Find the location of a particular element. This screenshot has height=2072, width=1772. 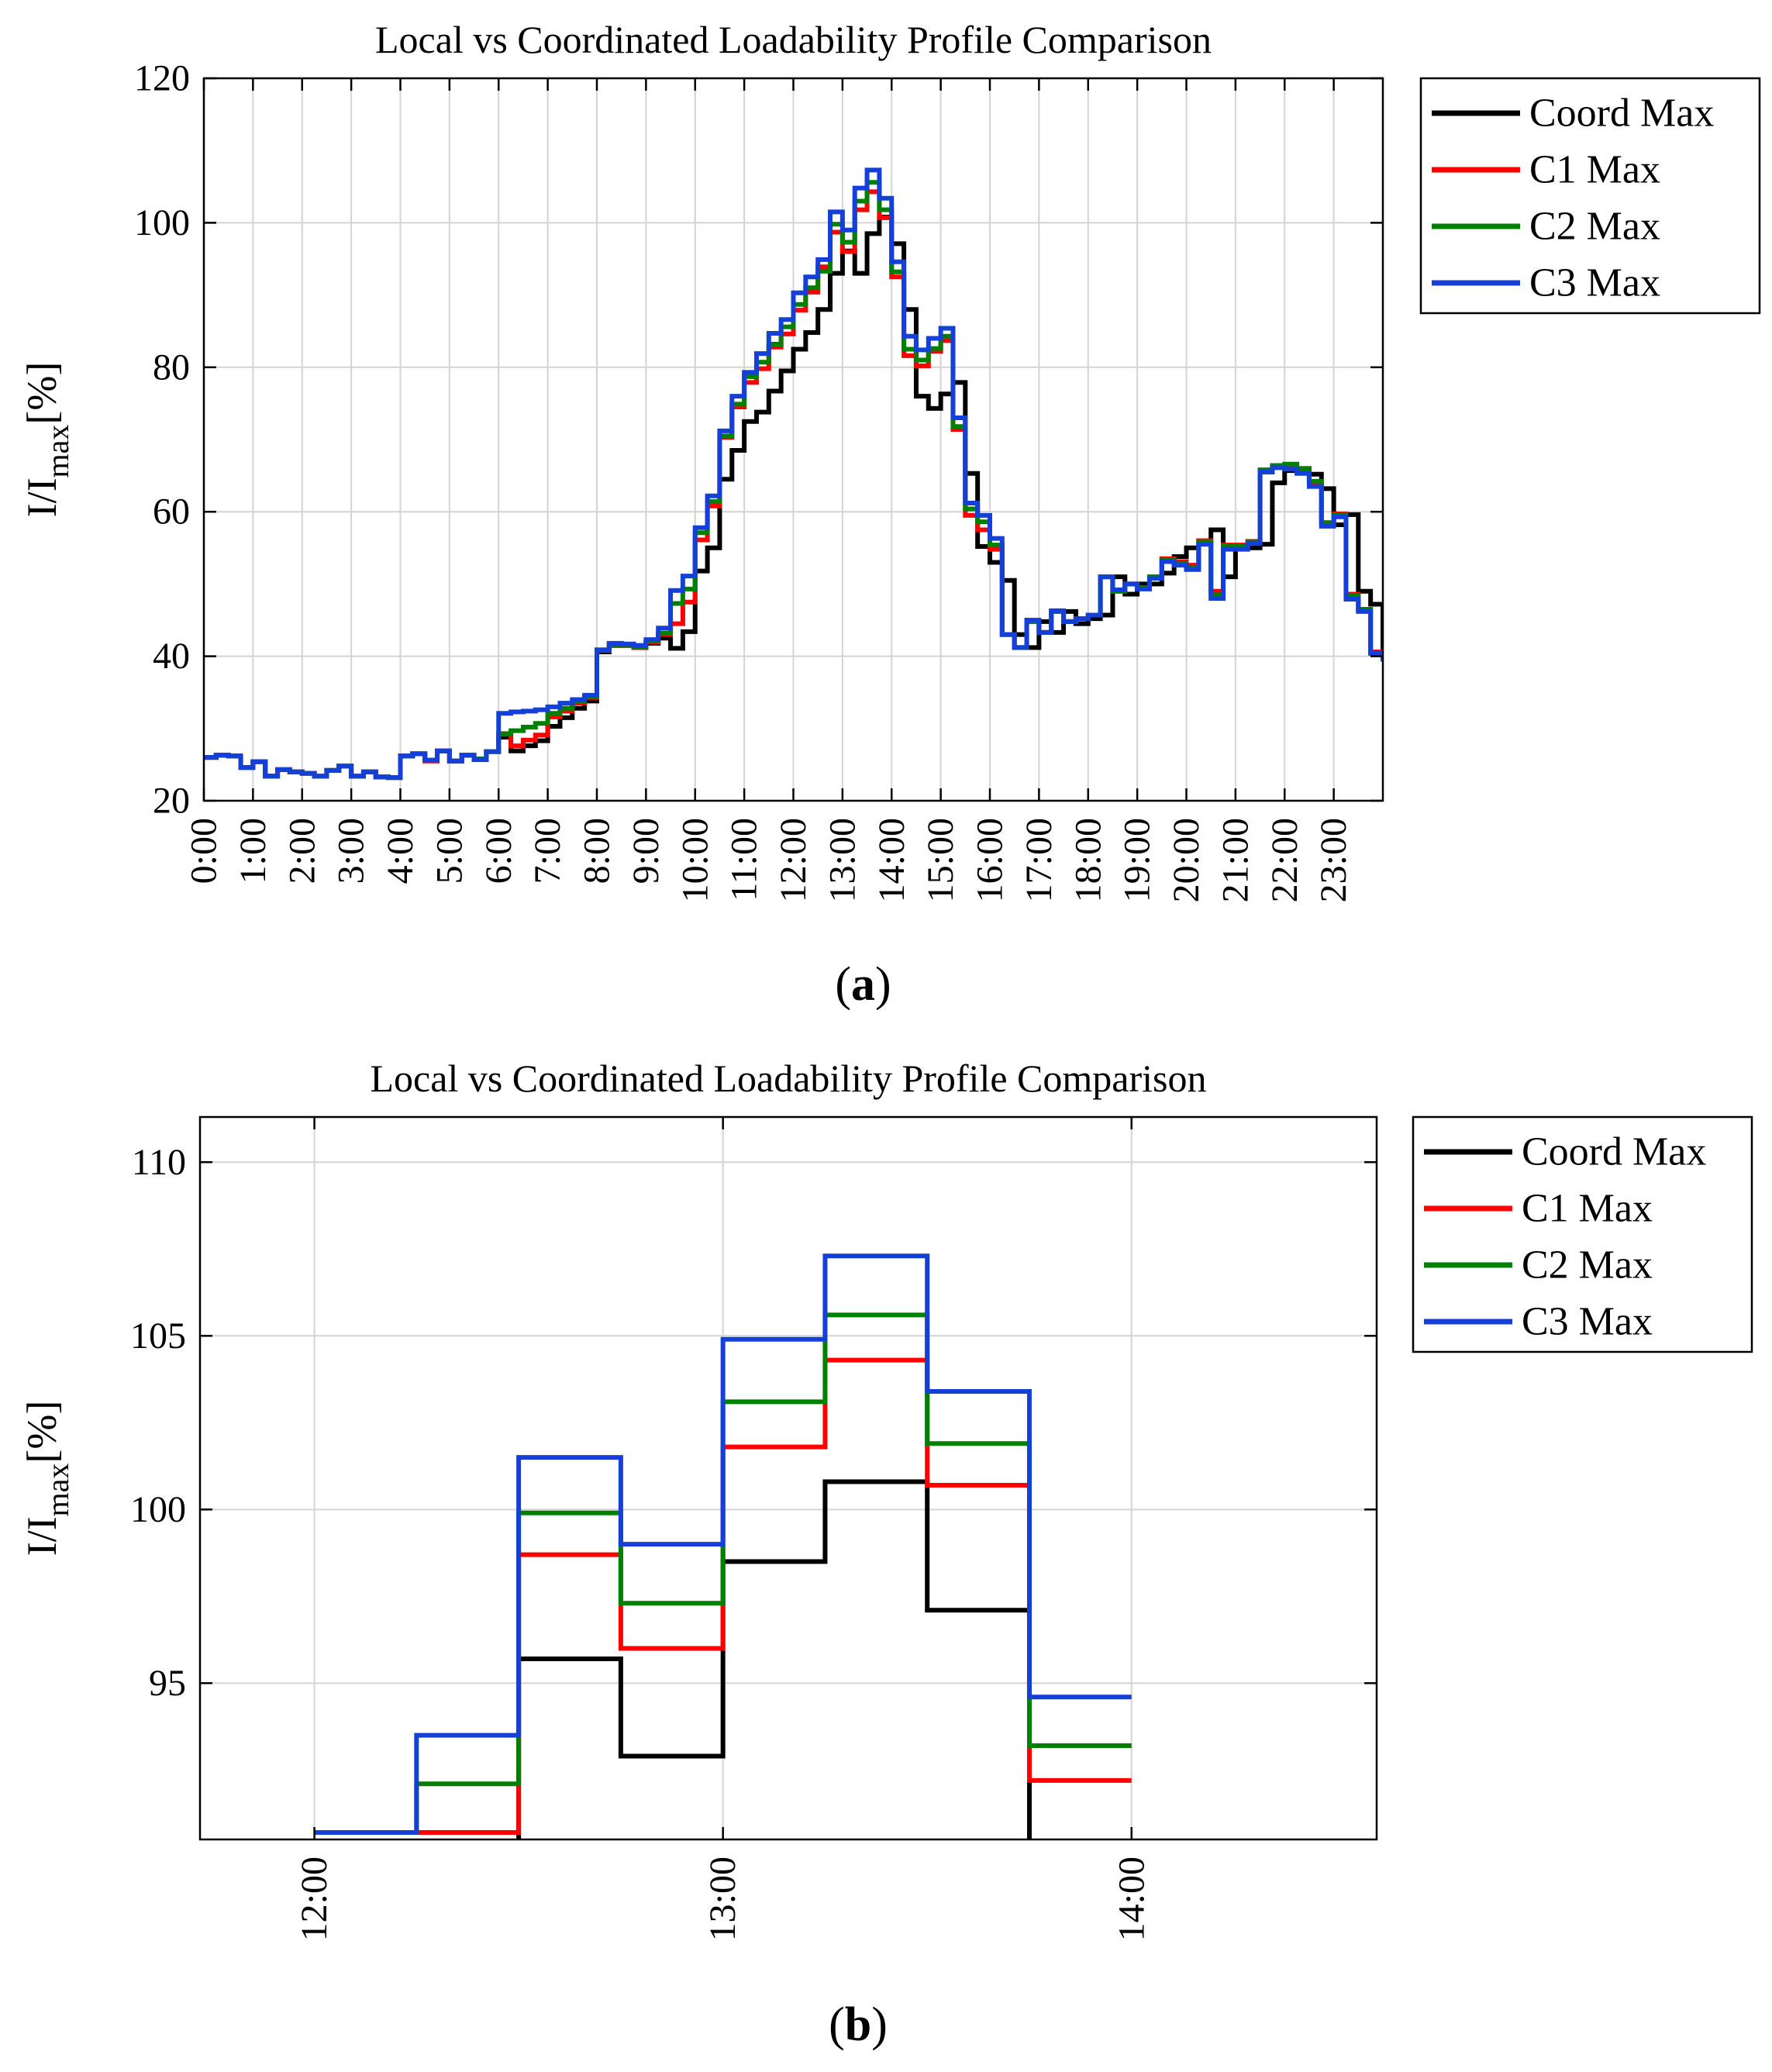

x-tick-label: 11:00 is located at coordinates (744, 860).